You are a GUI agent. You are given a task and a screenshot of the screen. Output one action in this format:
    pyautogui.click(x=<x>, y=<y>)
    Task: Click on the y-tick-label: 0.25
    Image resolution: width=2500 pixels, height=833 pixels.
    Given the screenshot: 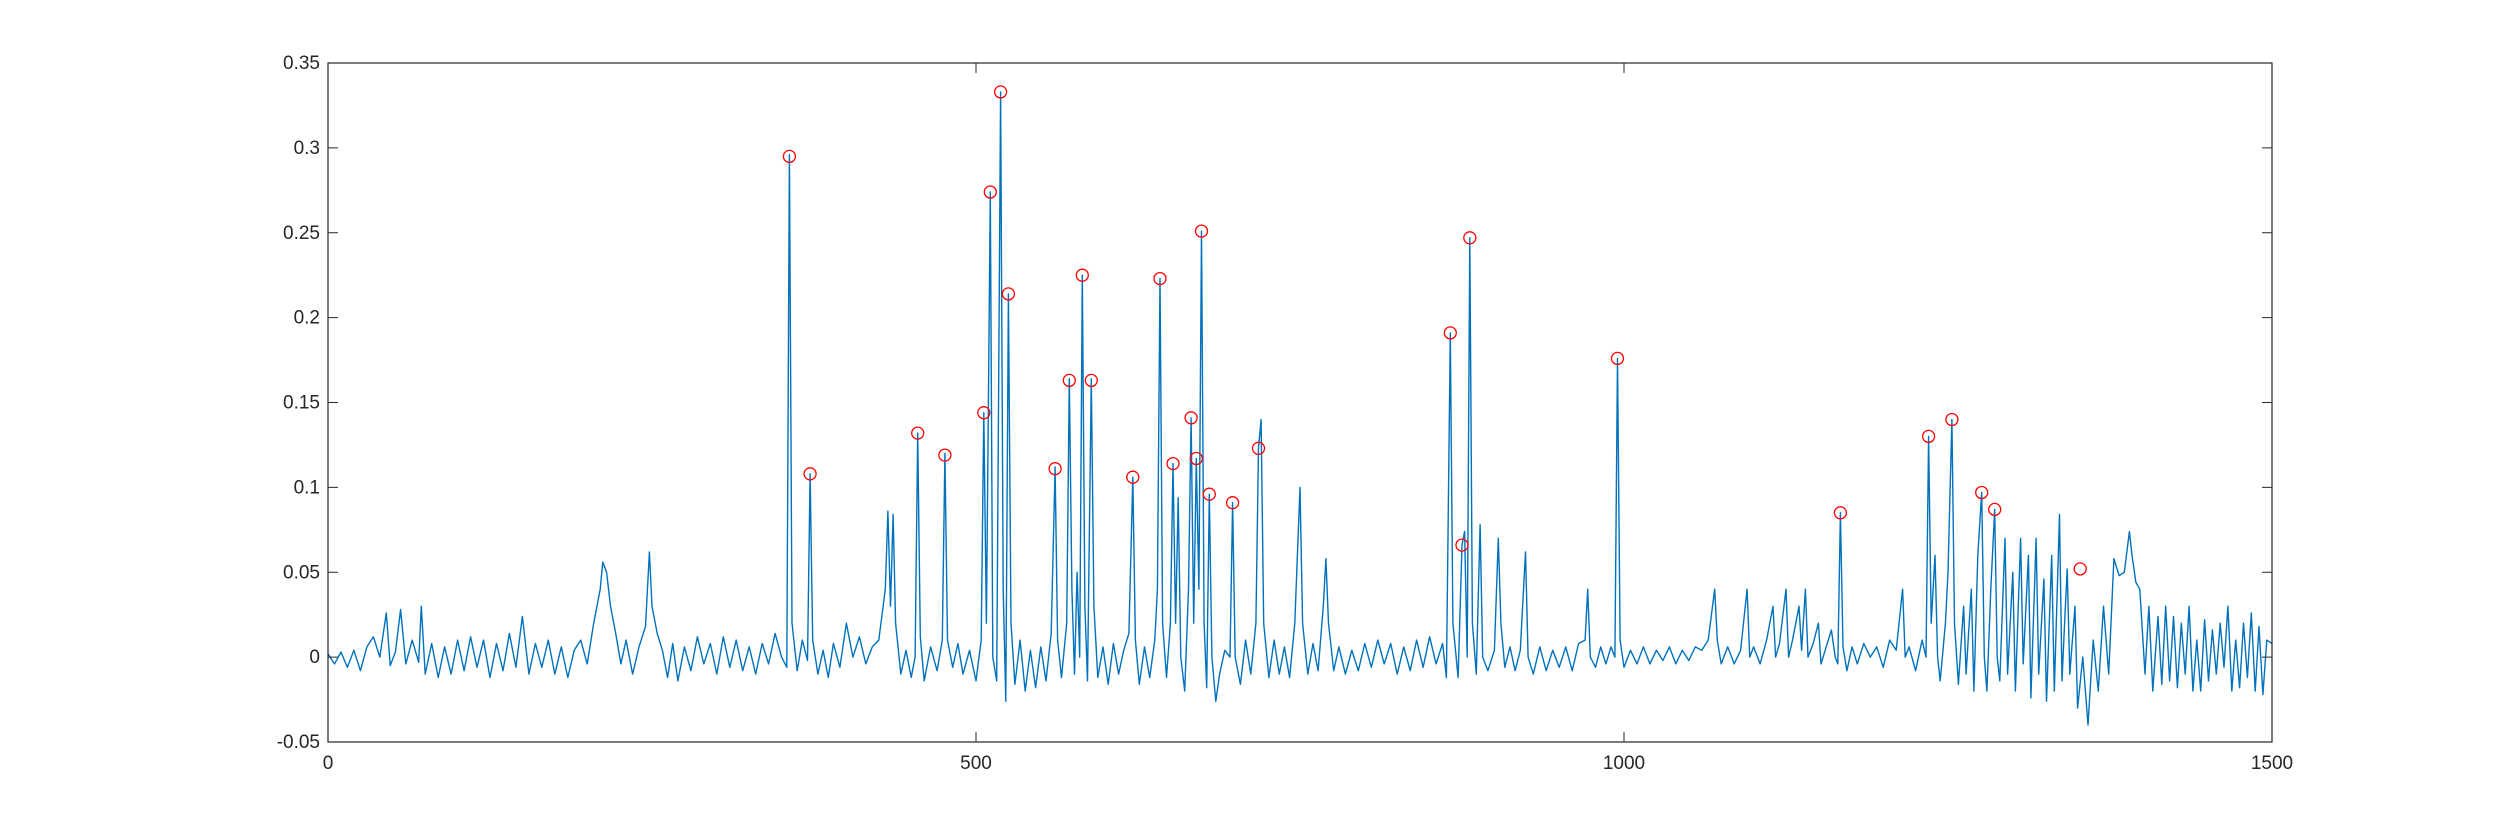 What is the action you would take?
    pyautogui.click(x=301, y=233)
    